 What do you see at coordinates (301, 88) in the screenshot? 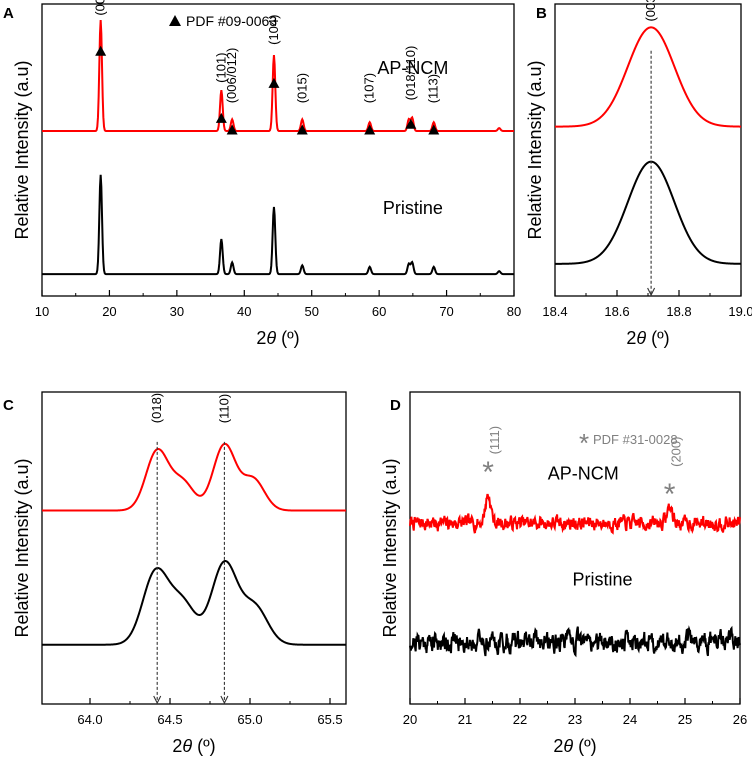
I see `peak-annotation: (015)` at bounding box center [301, 88].